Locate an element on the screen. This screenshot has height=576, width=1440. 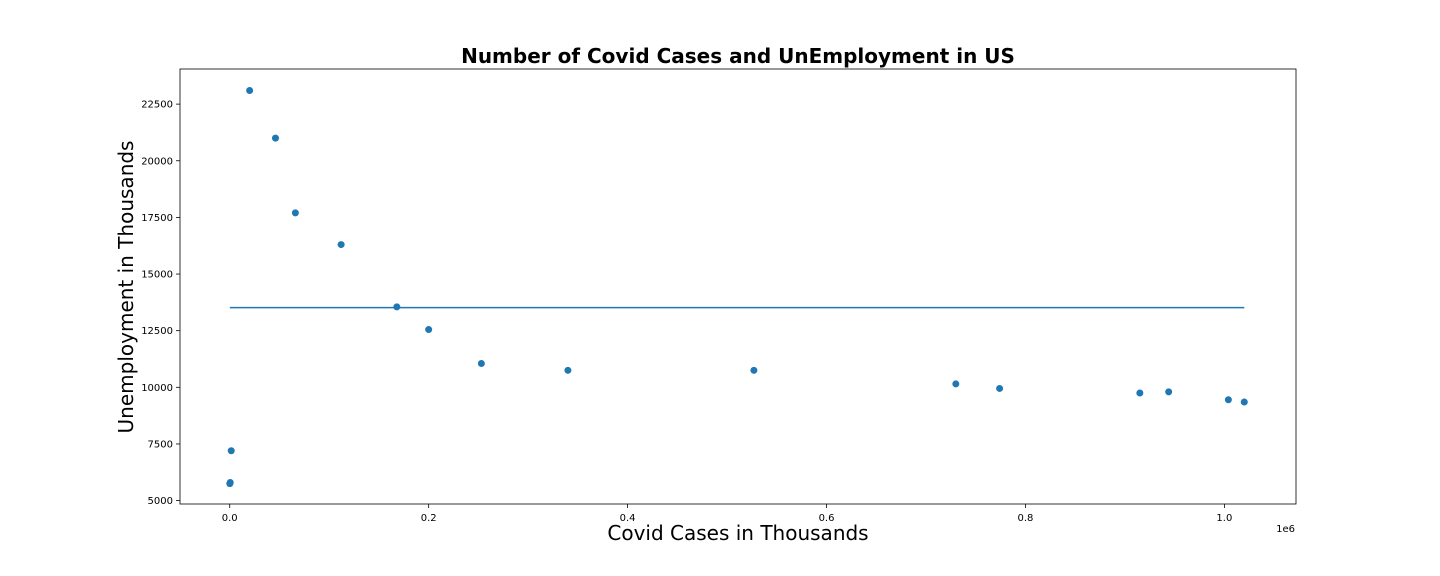
y-axis-label: Unemployment in Thousands is located at coordinates (126, 287).